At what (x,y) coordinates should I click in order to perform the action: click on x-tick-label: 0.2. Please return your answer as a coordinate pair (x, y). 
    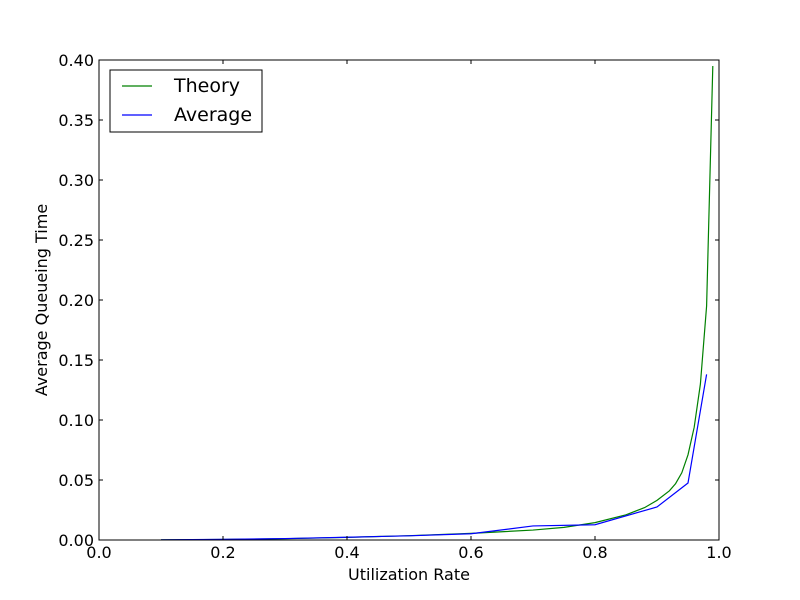
    Looking at the image, I should click on (222, 552).